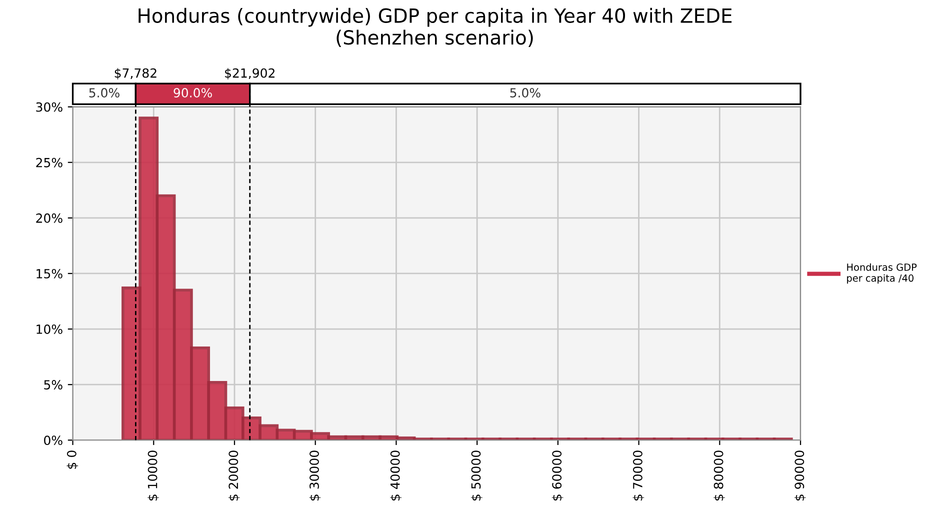  What do you see at coordinates (315, 475) in the screenshot?
I see `x-tick-label: $ 30000` at bounding box center [315, 475].